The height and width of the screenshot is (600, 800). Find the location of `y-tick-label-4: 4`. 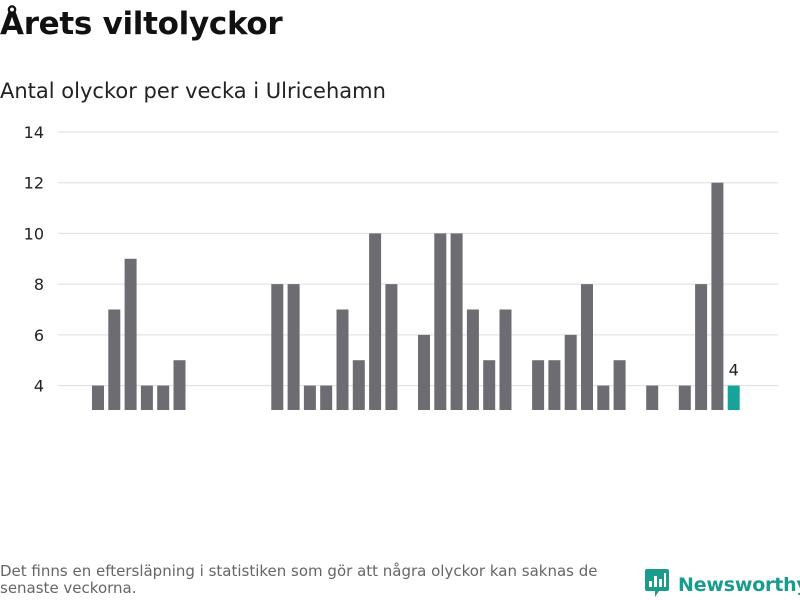

y-tick-label-4: 4 is located at coordinates (39, 386).